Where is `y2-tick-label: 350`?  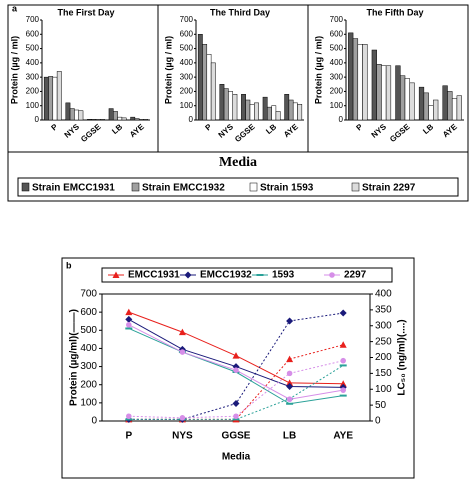 y2-tick-label: 350 is located at coordinates (383, 310).